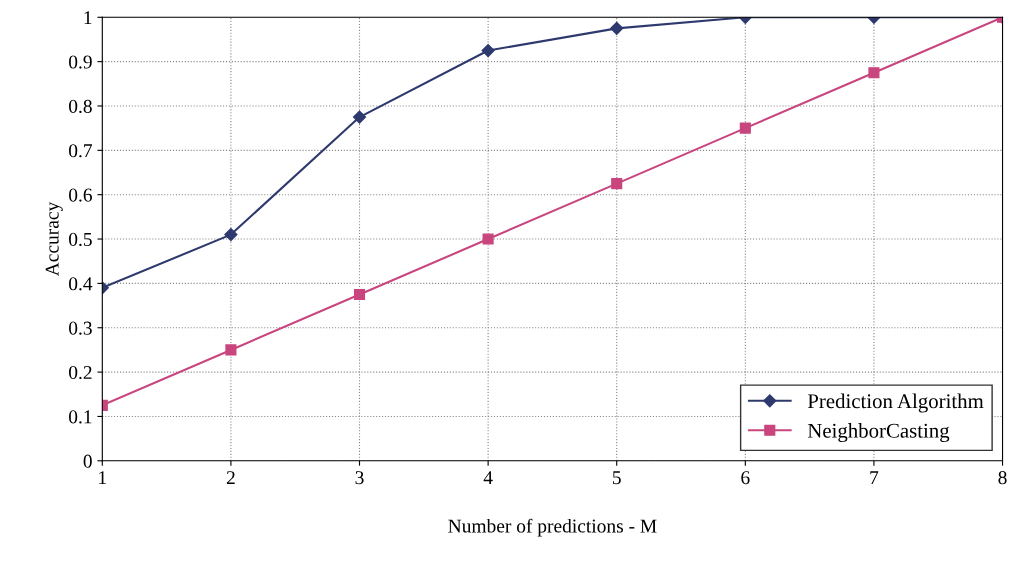 This screenshot has height=576, width=1023. What do you see at coordinates (87, 461) in the screenshot?
I see `y-tick-label: 0` at bounding box center [87, 461].